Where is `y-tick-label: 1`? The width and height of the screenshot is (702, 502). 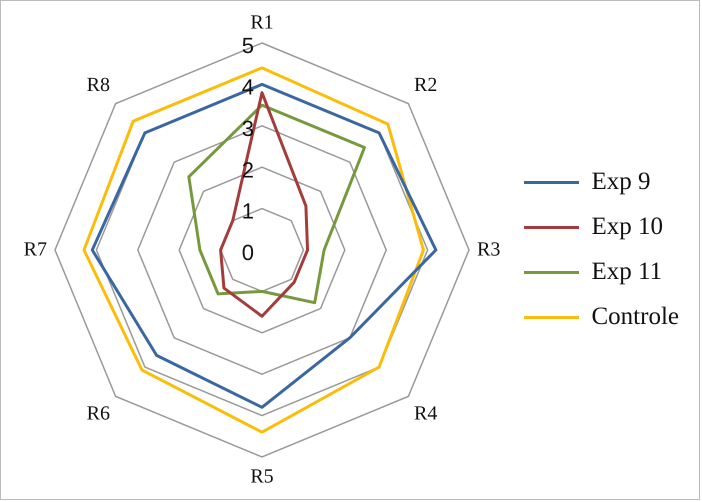
y-tick-label: 1 is located at coordinates (248, 211).